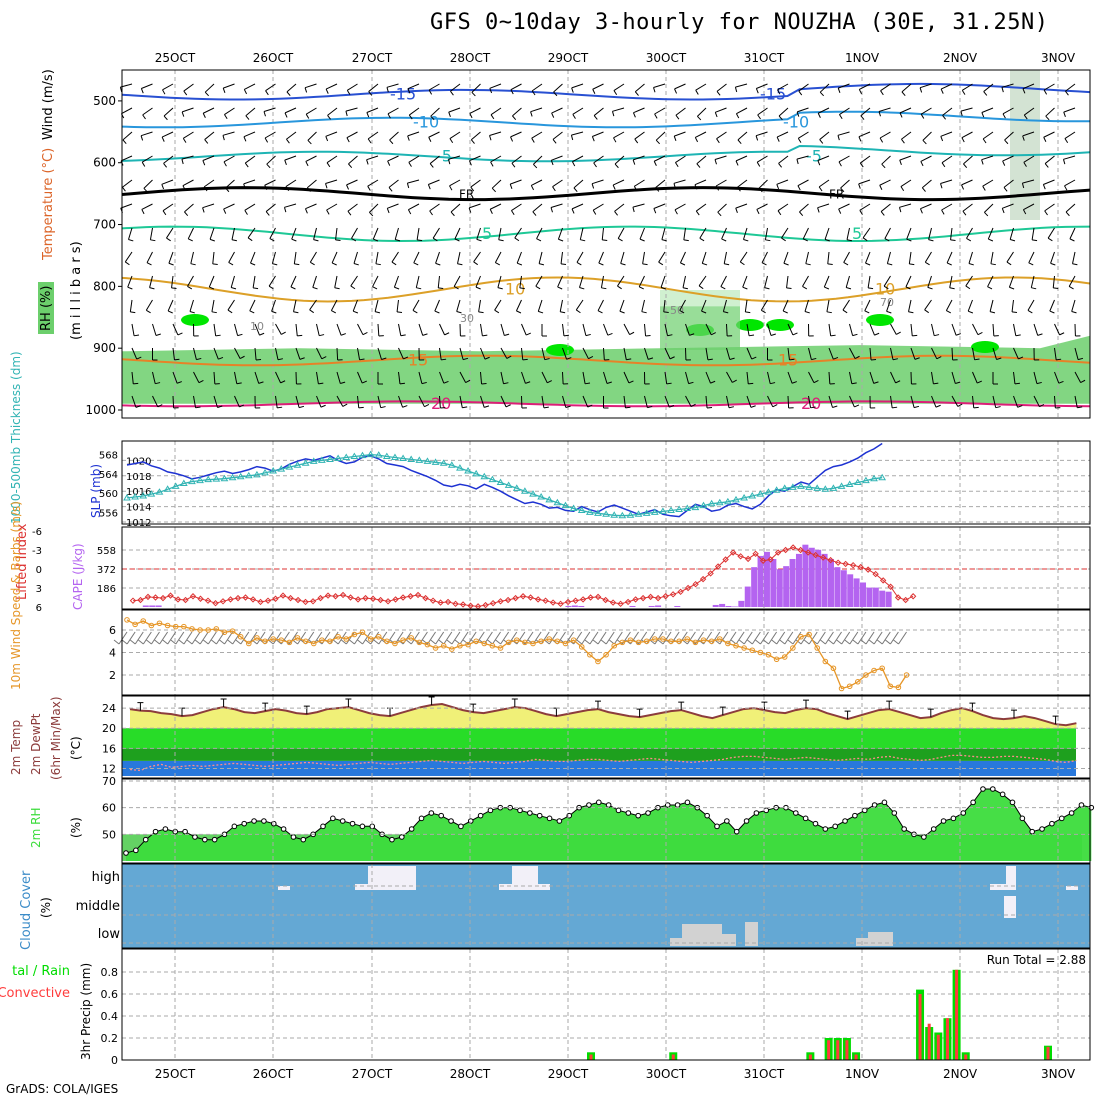 The height and width of the screenshot is (1100, 1100). What do you see at coordinates (606, 291) in the screenshot?
I see `rh-shade-dry-band` at bounding box center [606, 291].